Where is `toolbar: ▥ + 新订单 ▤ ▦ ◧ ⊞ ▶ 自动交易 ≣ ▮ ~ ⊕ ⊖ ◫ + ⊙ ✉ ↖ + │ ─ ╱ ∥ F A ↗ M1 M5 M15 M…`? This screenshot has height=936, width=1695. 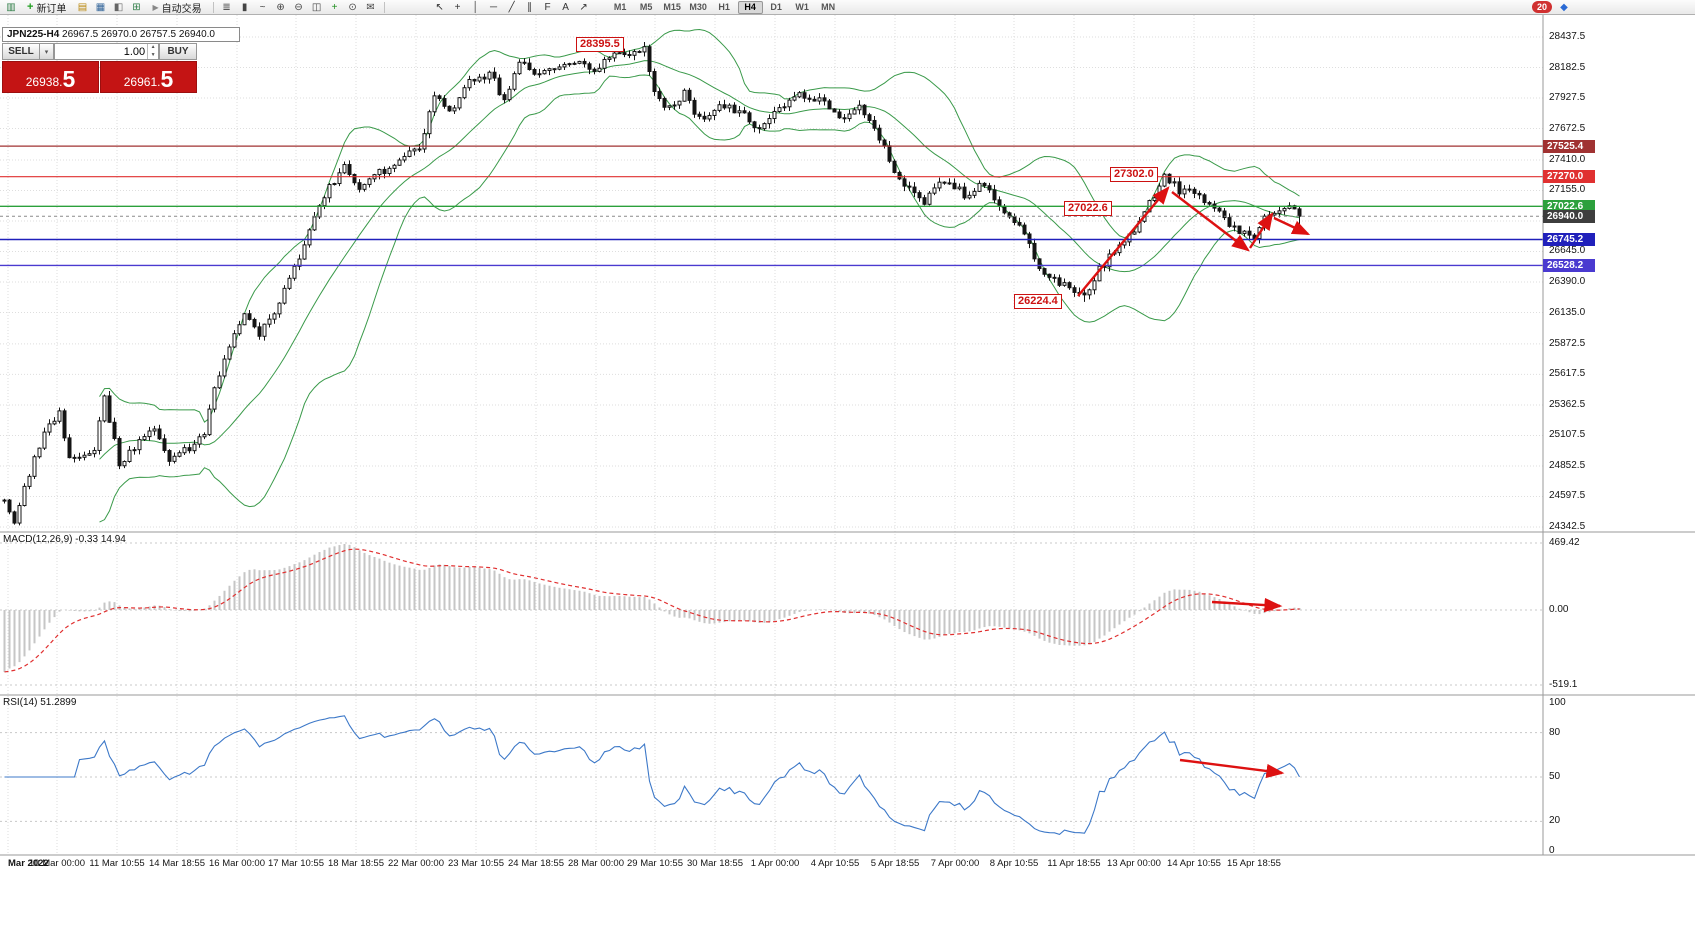 toolbar: ▥ + 新订单 ▤ ▦ ◧ ⊞ ▶ 自动交易 ≣ ▮ ~ ⊕ ⊖ ◫ + ⊙ ✉ ↖ + │ ─ ╱ ∥ F A ↗ M1 M5 M15 M… is located at coordinates (847, 7).